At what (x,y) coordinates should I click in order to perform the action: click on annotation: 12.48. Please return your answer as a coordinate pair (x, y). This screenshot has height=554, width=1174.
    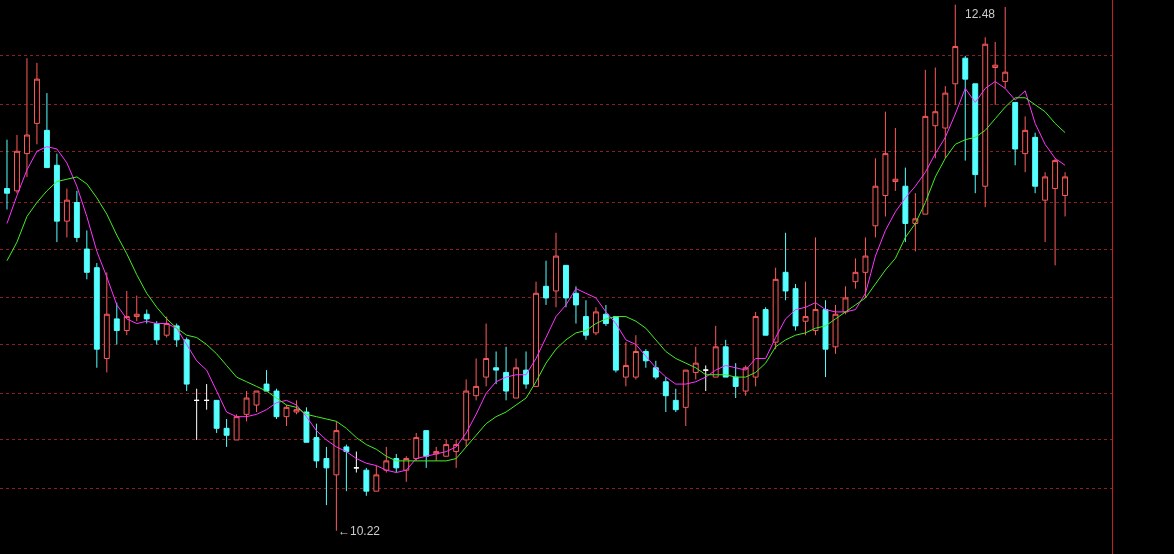
    Looking at the image, I should click on (980, 14).